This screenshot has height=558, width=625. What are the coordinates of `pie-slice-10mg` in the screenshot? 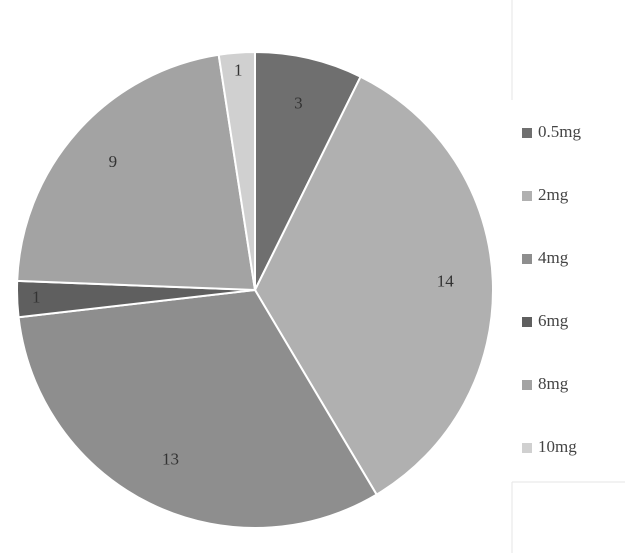 It's located at (236, 170).